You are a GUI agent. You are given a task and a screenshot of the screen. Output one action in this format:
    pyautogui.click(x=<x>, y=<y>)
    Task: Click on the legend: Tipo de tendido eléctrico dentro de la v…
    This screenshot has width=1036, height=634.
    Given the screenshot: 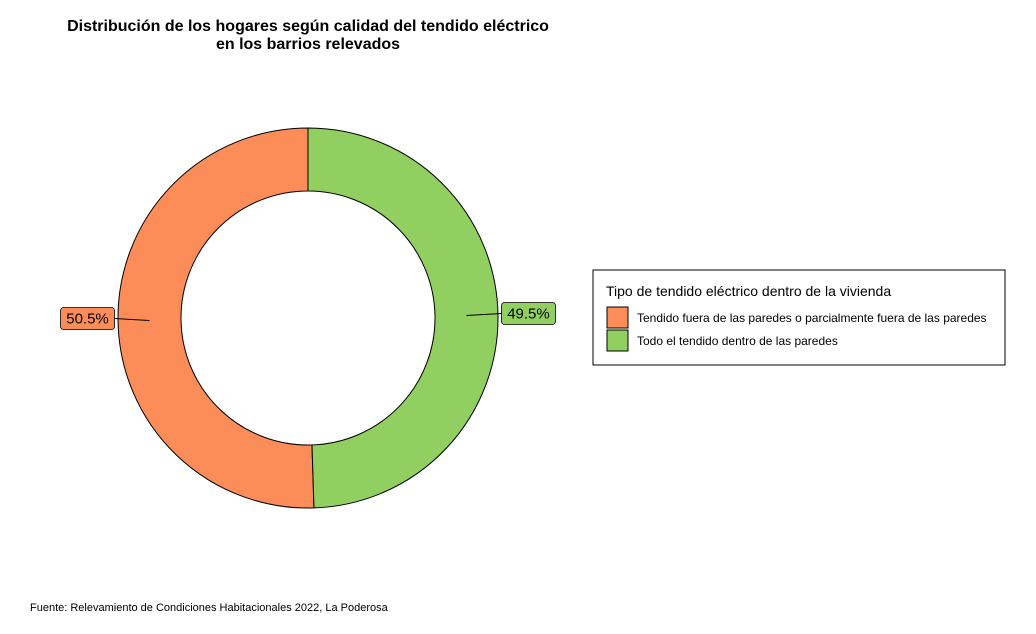 What is the action you would take?
    pyautogui.click(x=799, y=317)
    